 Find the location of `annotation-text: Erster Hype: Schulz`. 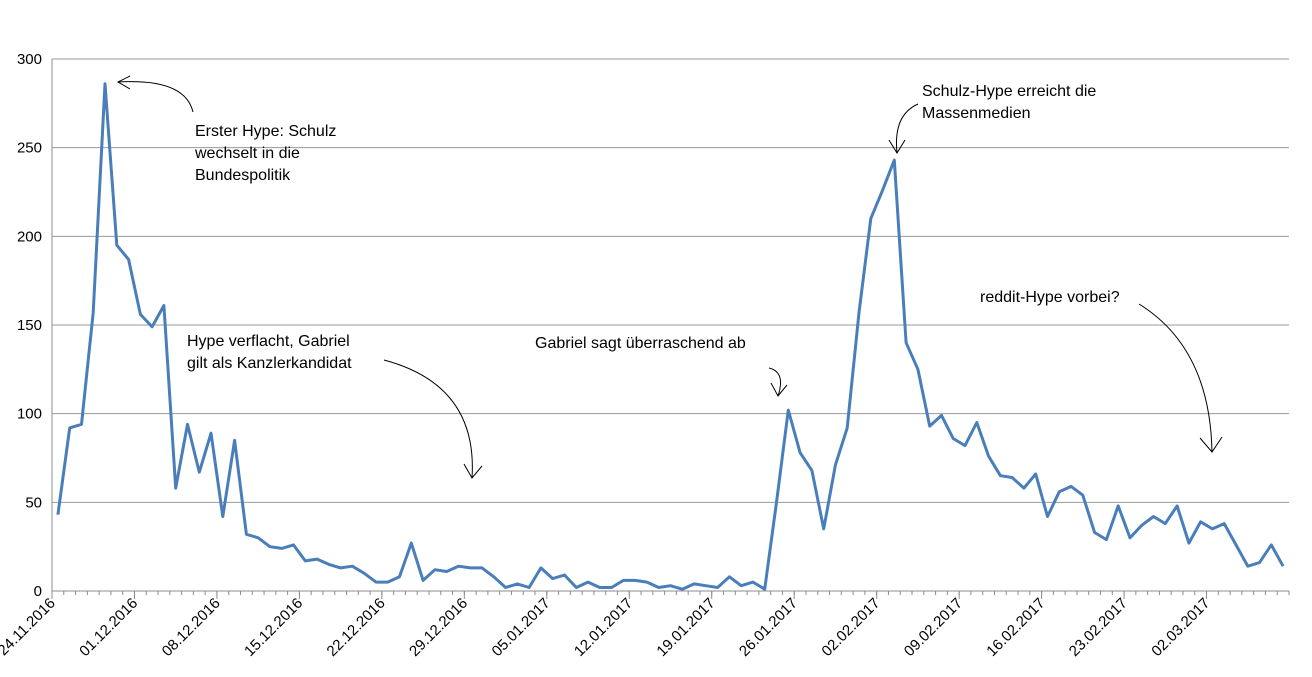

annotation-text: Erster Hype: Schulz is located at coordinates (265, 131).